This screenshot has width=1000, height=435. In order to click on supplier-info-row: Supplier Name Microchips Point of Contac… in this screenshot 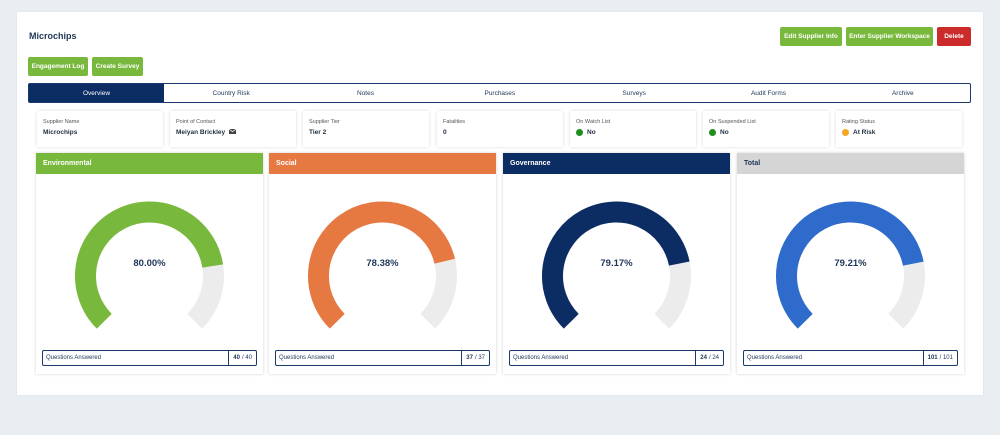, I will do `click(499, 129)`.